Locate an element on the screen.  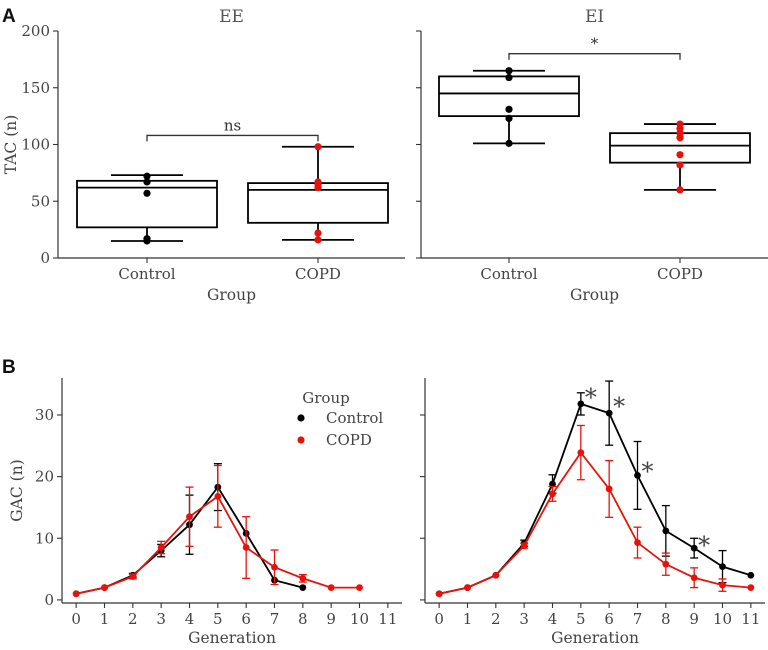
legend-marker is located at coordinates (301, 418).